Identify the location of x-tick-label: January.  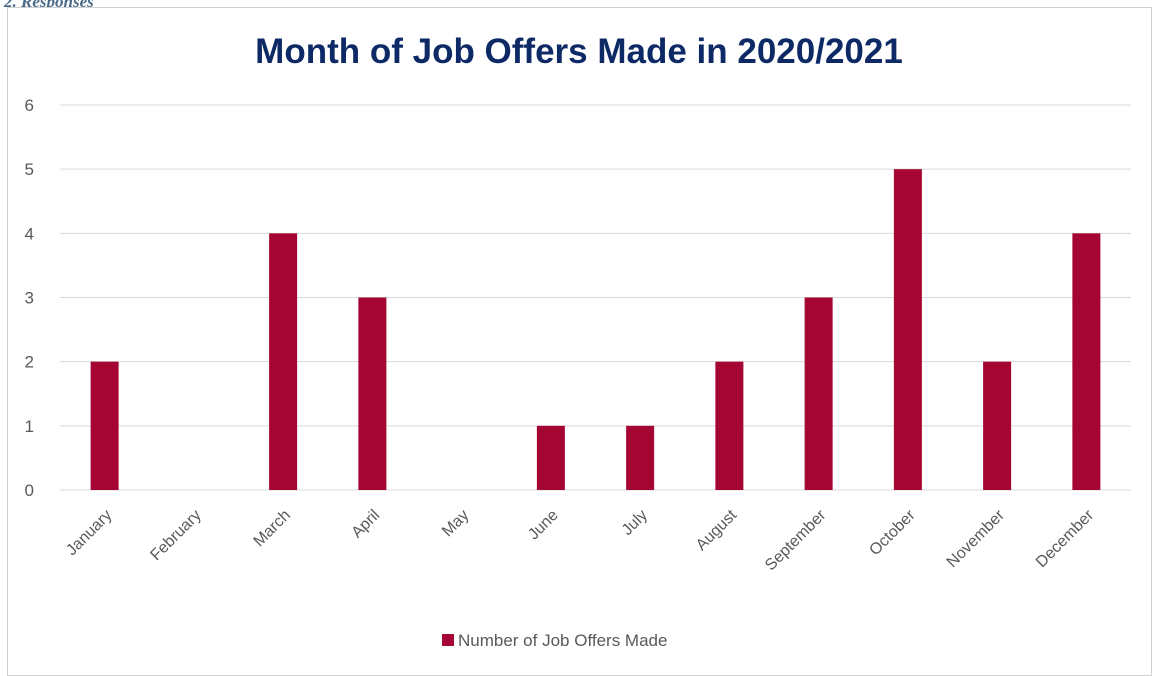
(89, 533).